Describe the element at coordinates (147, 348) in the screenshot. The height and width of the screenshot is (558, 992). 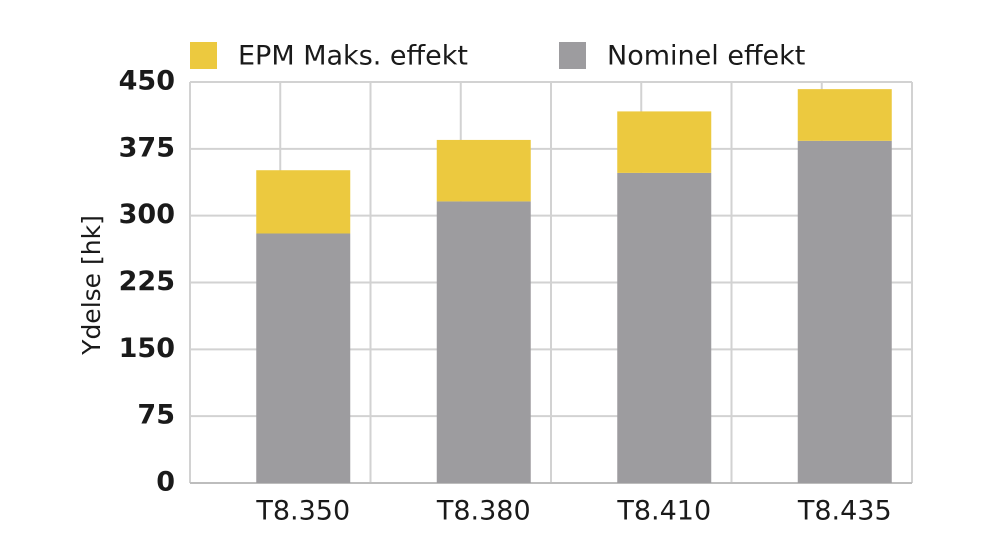
I see `y-tick-label: 150` at that location.